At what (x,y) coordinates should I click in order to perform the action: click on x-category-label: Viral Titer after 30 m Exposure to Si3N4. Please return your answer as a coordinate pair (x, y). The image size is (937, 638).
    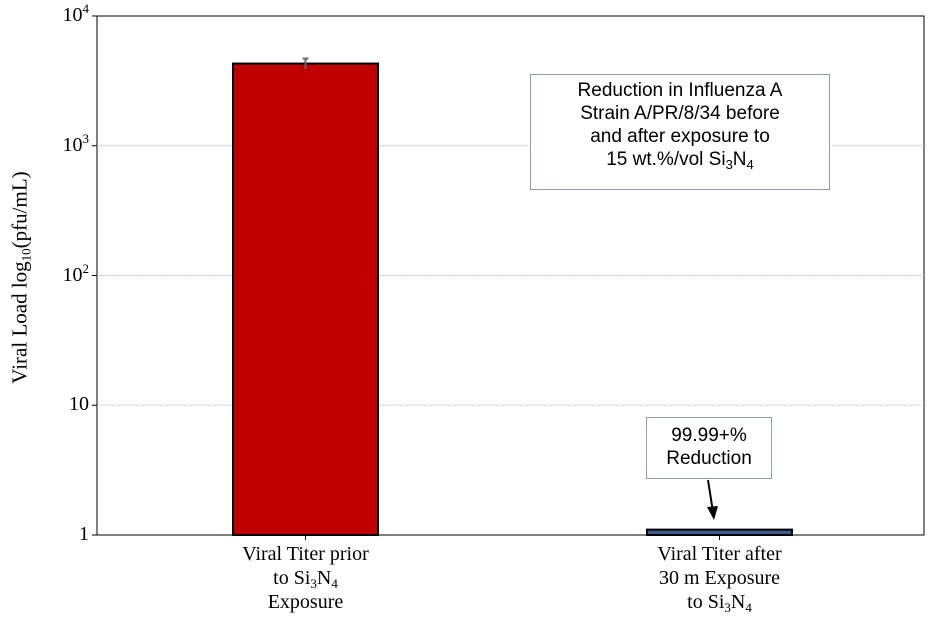
    Looking at the image, I should click on (719, 579).